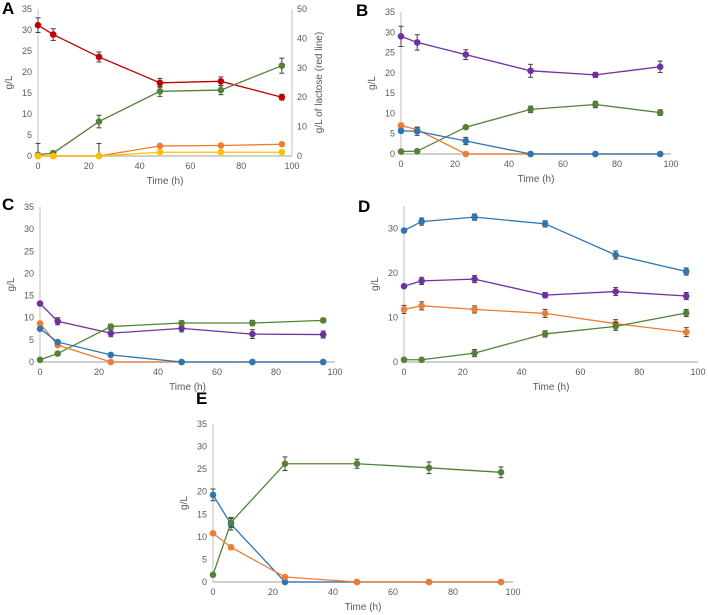 The height and width of the screenshot is (615, 708). Describe the element at coordinates (302, 97) in the screenshot. I see `y2-tick-label: 20` at that location.